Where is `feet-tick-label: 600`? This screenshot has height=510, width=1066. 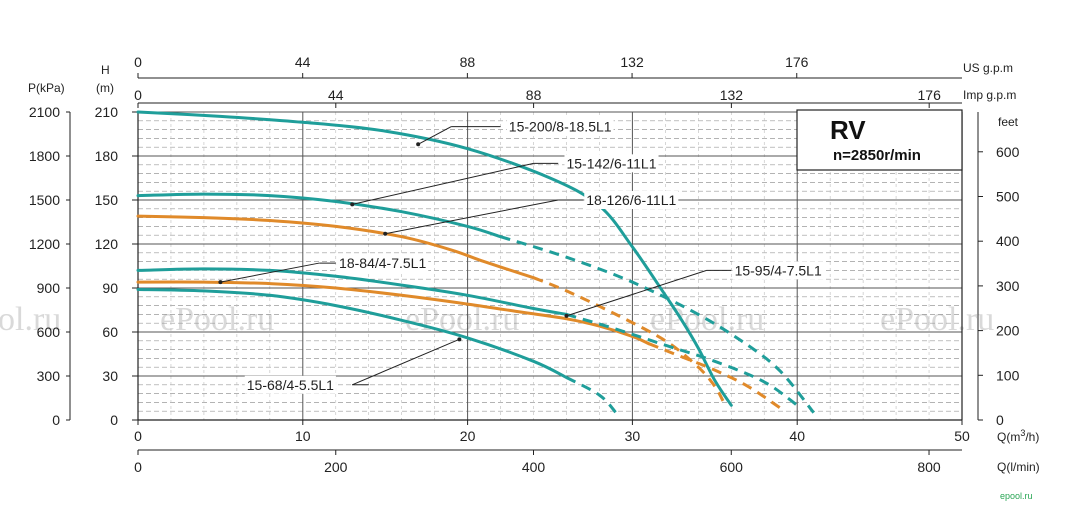 feet-tick-label: 600 is located at coordinates (1008, 152).